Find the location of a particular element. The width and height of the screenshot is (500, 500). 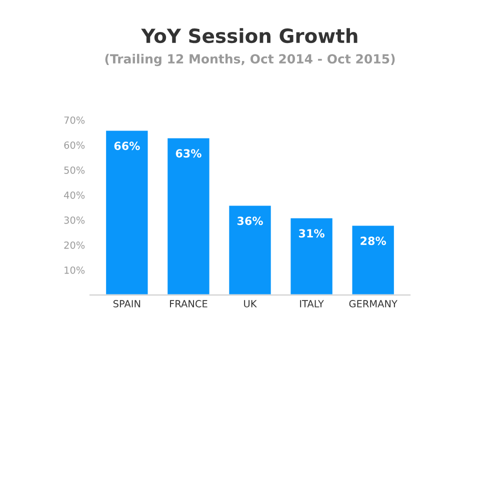

data-label: 63% is located at coordinates (189, 153).